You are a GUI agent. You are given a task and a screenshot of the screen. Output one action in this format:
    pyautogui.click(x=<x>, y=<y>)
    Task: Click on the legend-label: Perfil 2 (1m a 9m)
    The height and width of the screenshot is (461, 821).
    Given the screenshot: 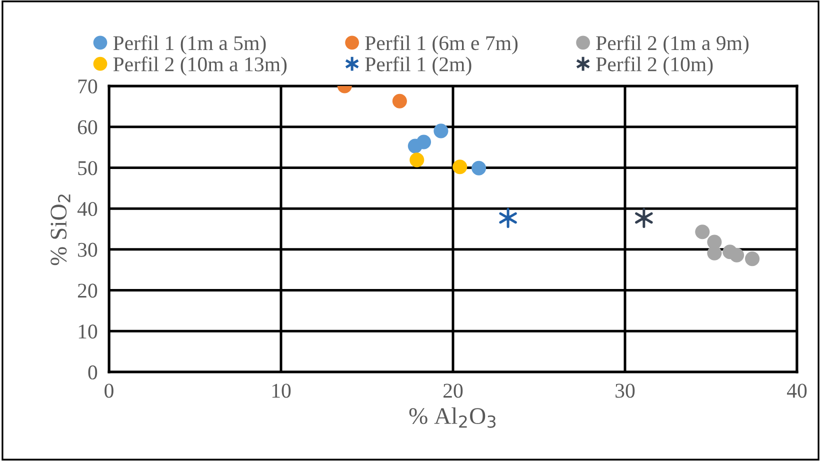 What is the action you would take?
    pyautogui.click(x=672, y=44)
    